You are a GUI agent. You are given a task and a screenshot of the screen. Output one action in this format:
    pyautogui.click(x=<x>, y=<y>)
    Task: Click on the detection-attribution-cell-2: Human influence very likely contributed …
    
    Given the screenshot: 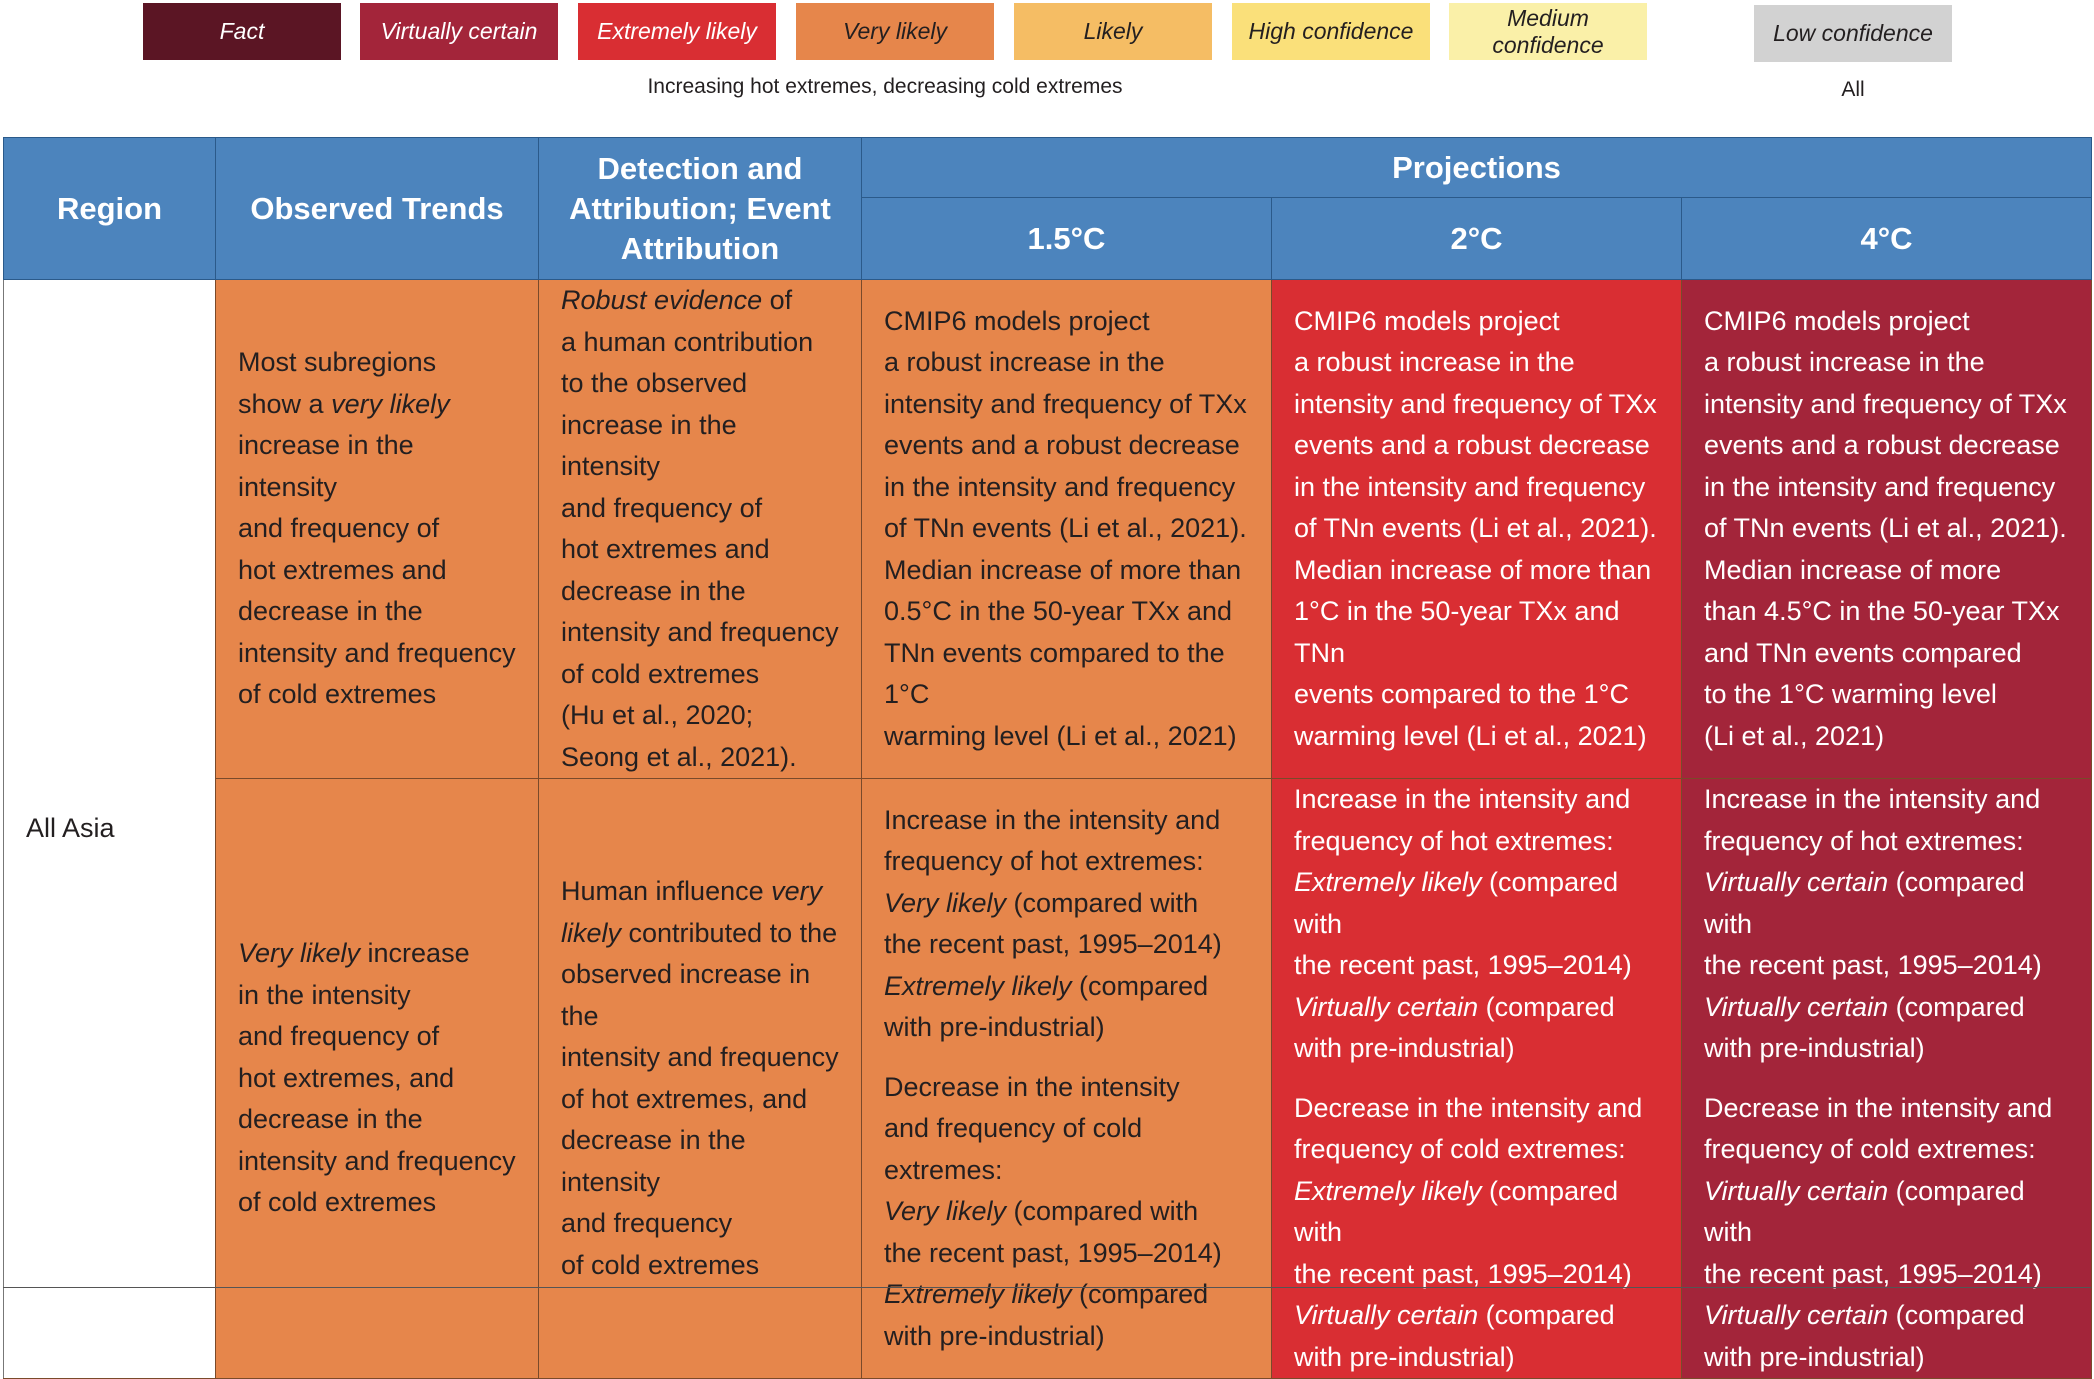 What is the action you would take?
    pyautogui.click(x=700, y=1078)
    